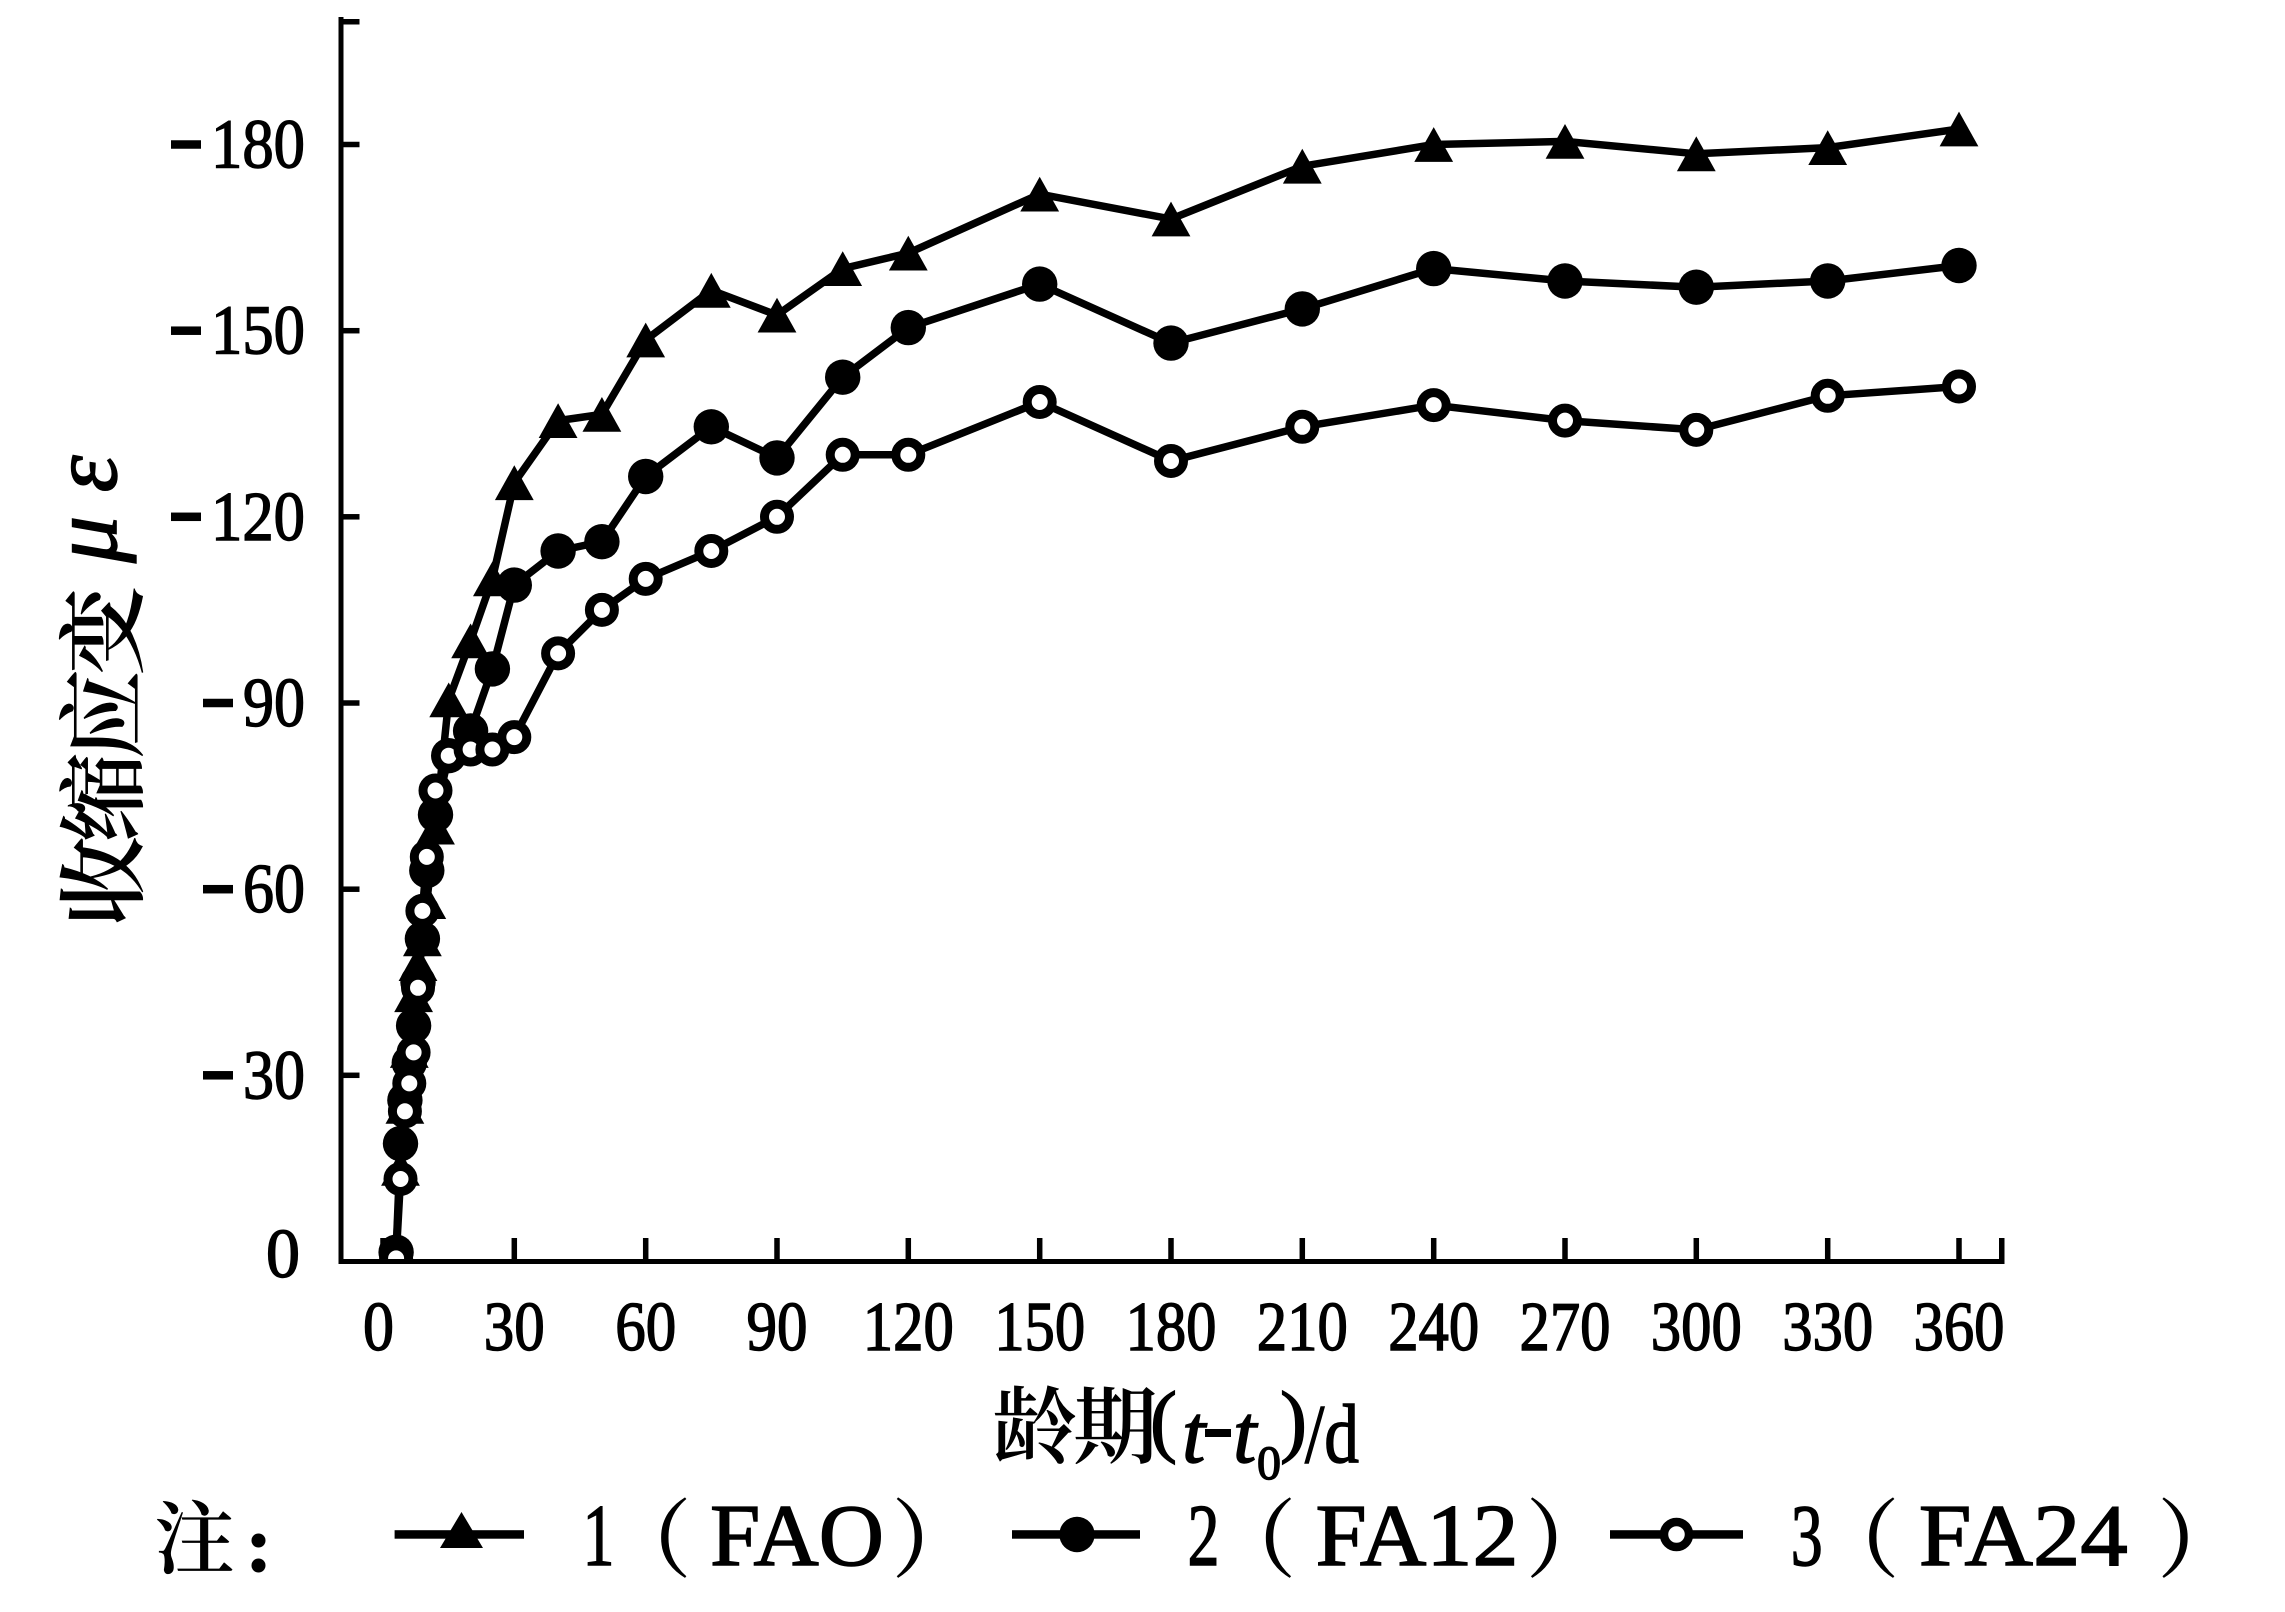 The image size is (2285, 1612). What do you see at coordinates (797, 1536) in the screenshot?
I see `svg-text: FAO` at bounding box center [797, 1536].